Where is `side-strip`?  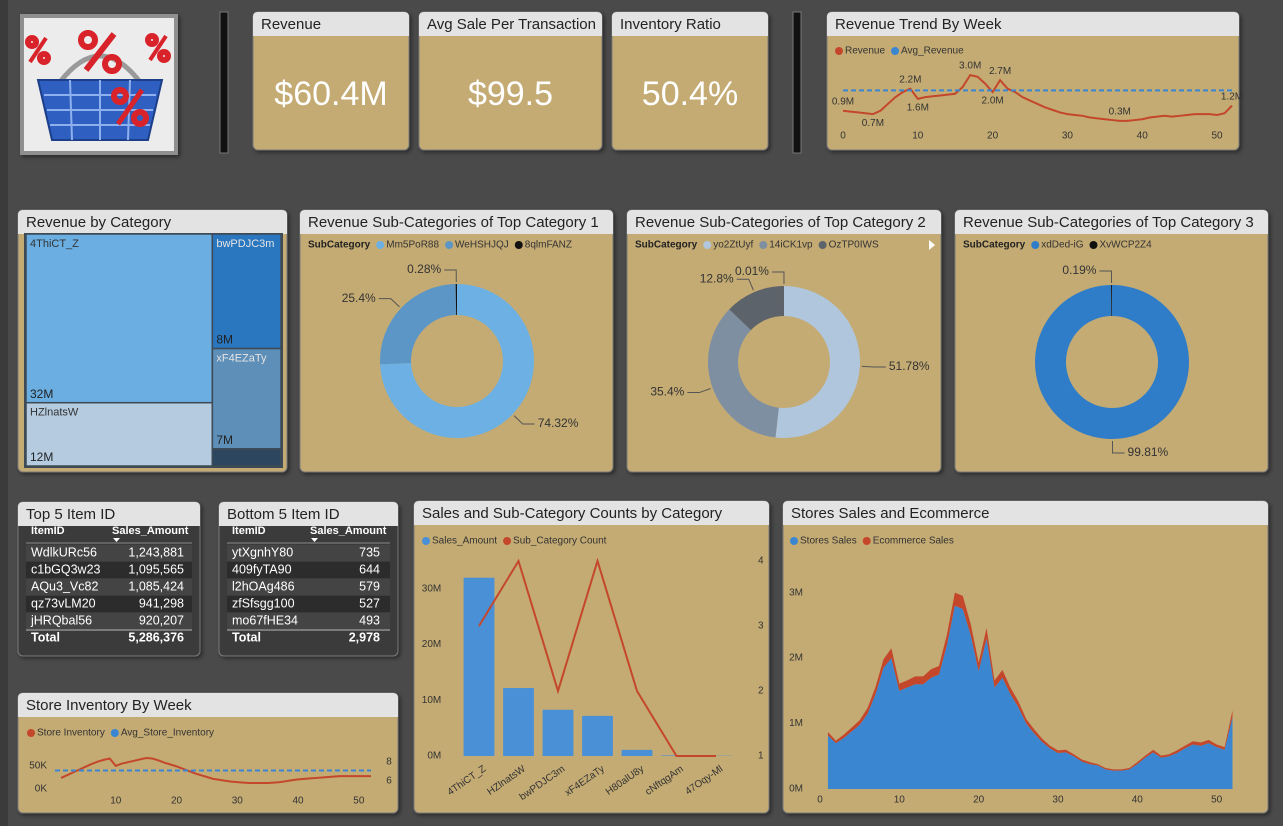 side-strip is located at coordinates (4, 413).